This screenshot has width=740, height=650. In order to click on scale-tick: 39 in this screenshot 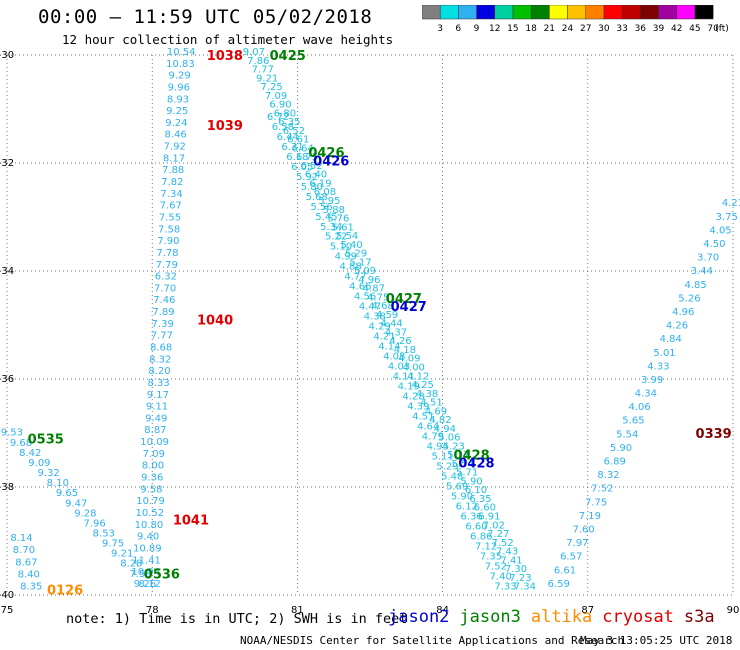, I will do `click(659, 29)`.